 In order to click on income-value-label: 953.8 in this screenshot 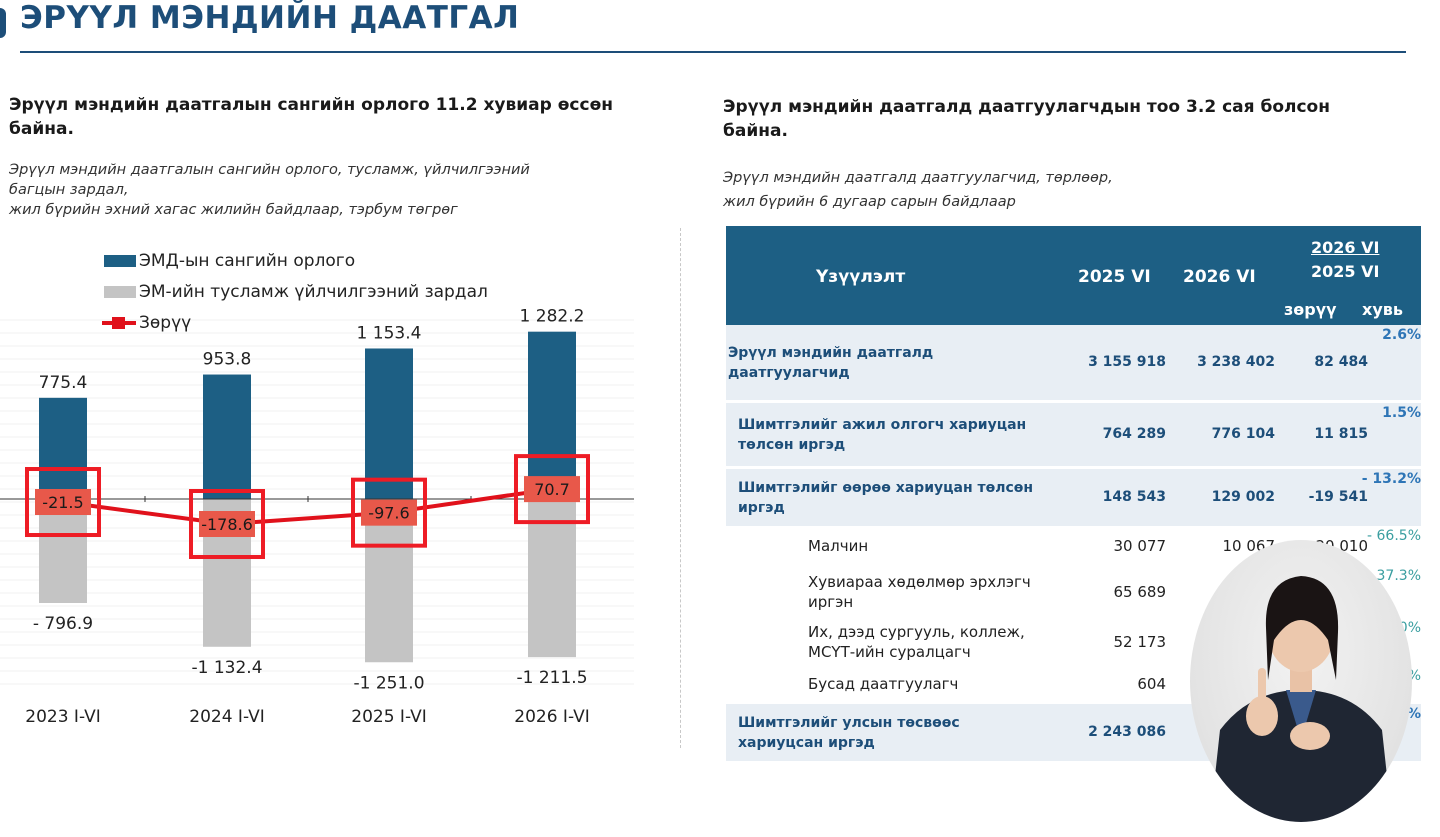, I will do `click(227, 360)`.